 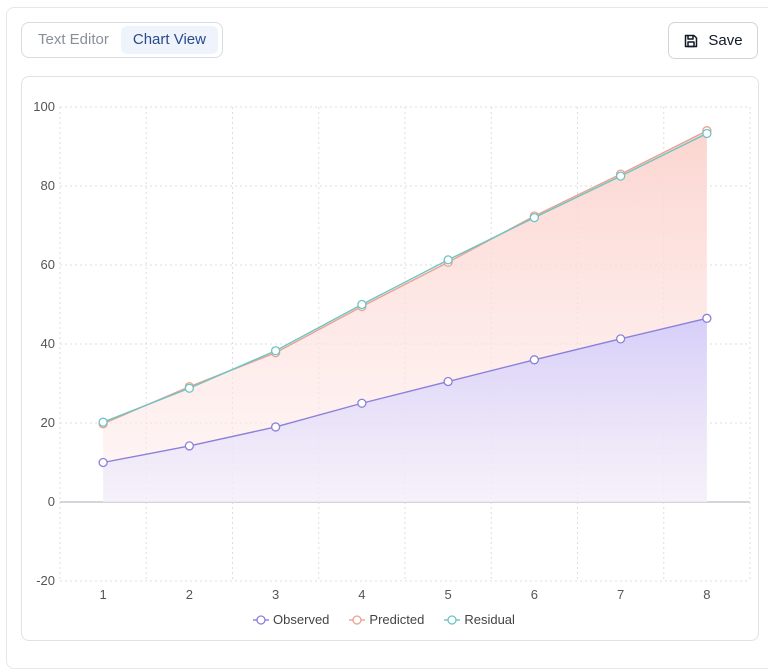 What do you see at coordinates (448, 594) in the screenshot?
I see `x-tick-label: 5` at bounding box center [448, 594].